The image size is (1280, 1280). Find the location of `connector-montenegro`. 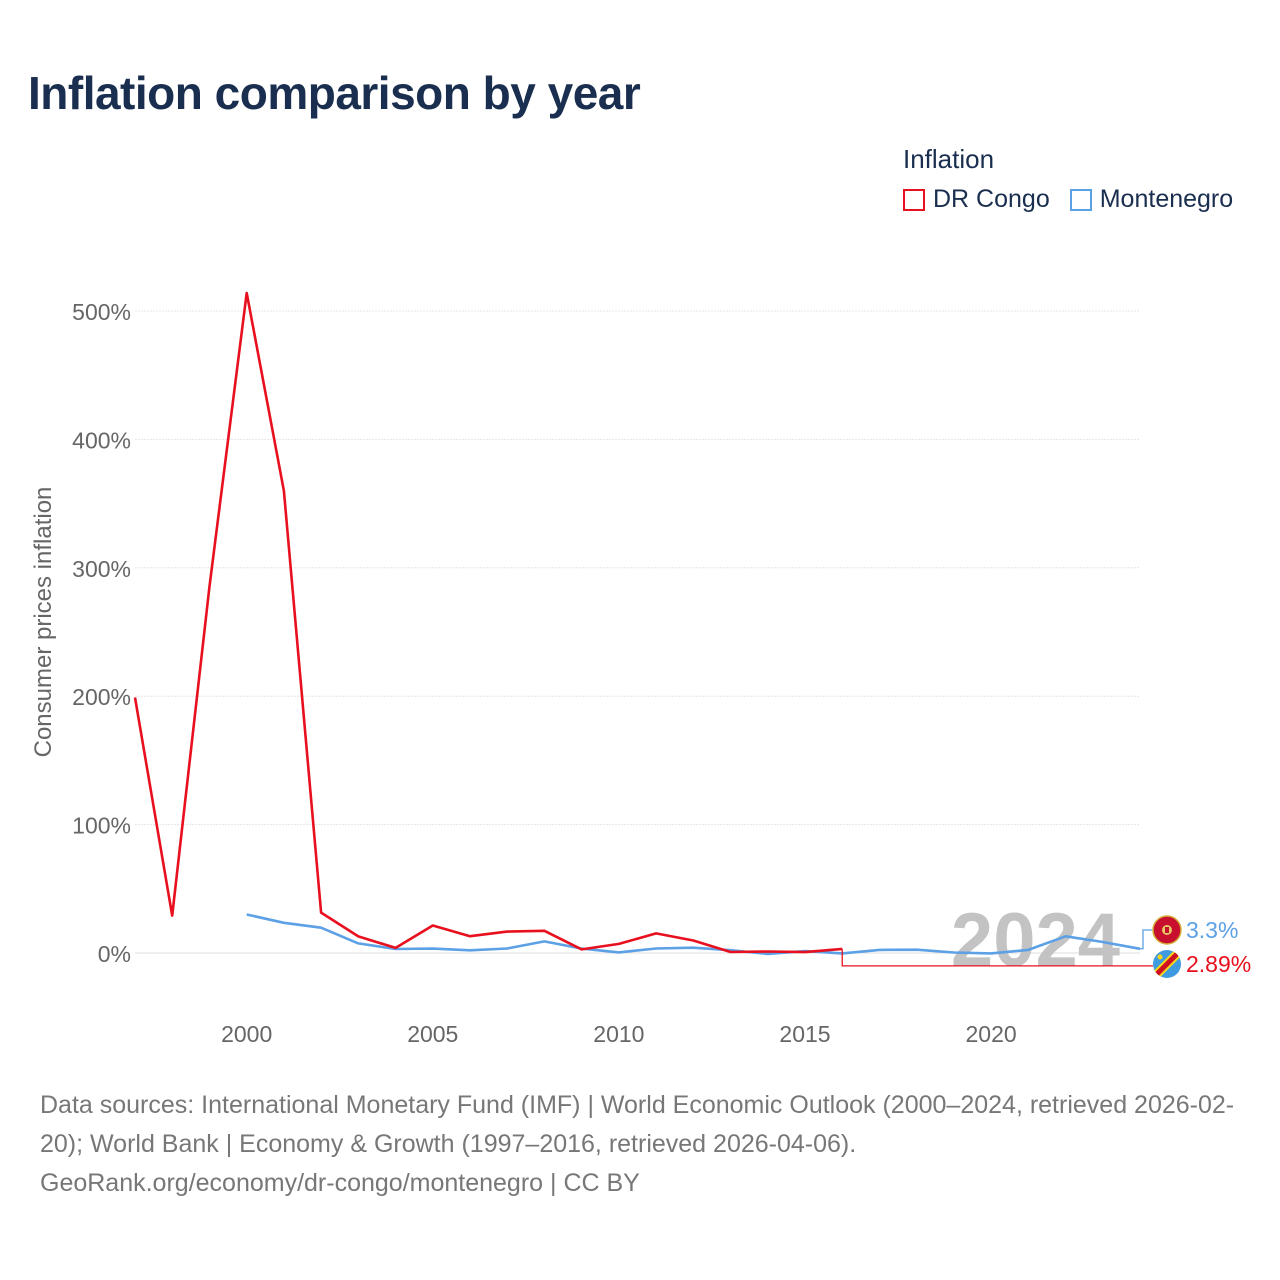

connector-montenegro is located at coordinates (1146, 939).